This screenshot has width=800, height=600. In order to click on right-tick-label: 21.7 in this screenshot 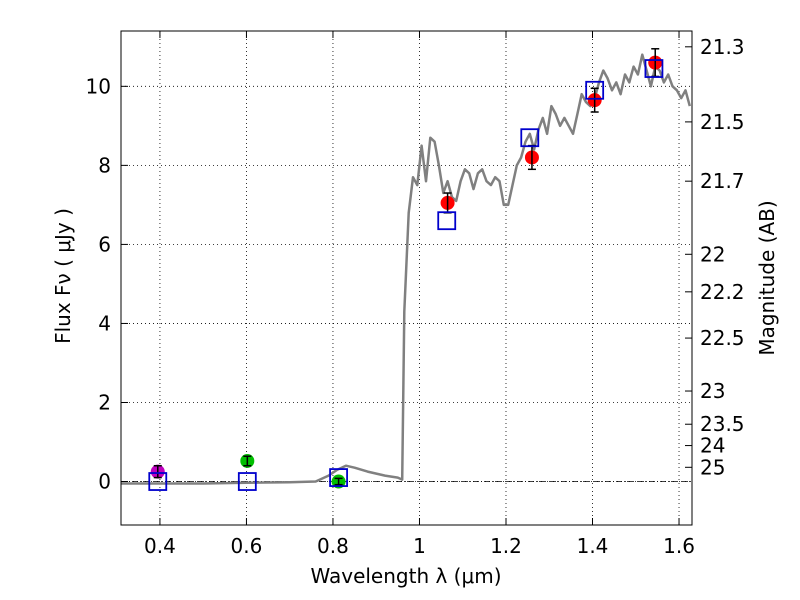, I will do `click(722, 181)`.